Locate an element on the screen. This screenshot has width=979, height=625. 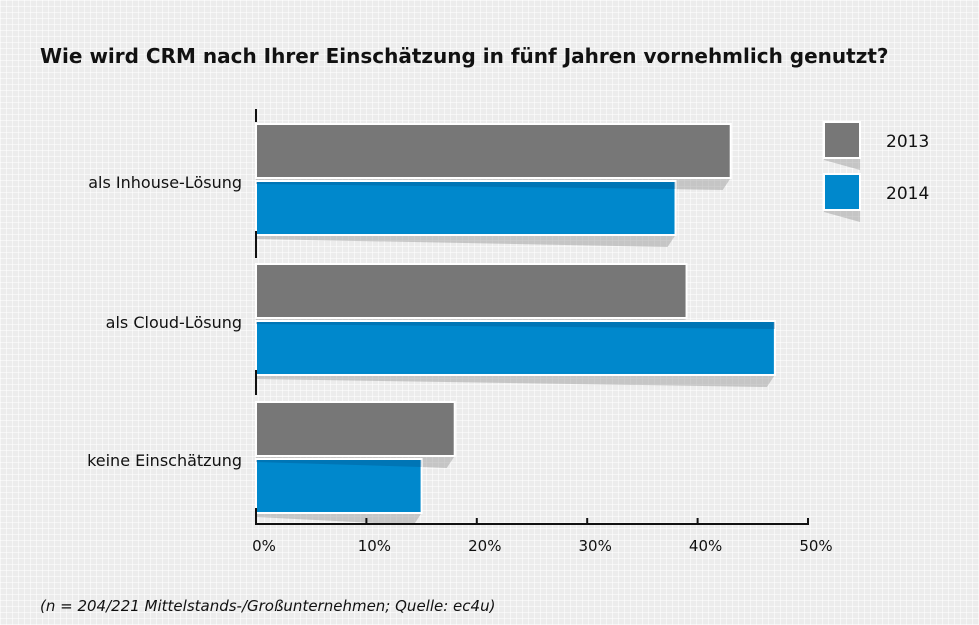
legend-swatch-shadow-2013 is located at coordinates (842, 164).